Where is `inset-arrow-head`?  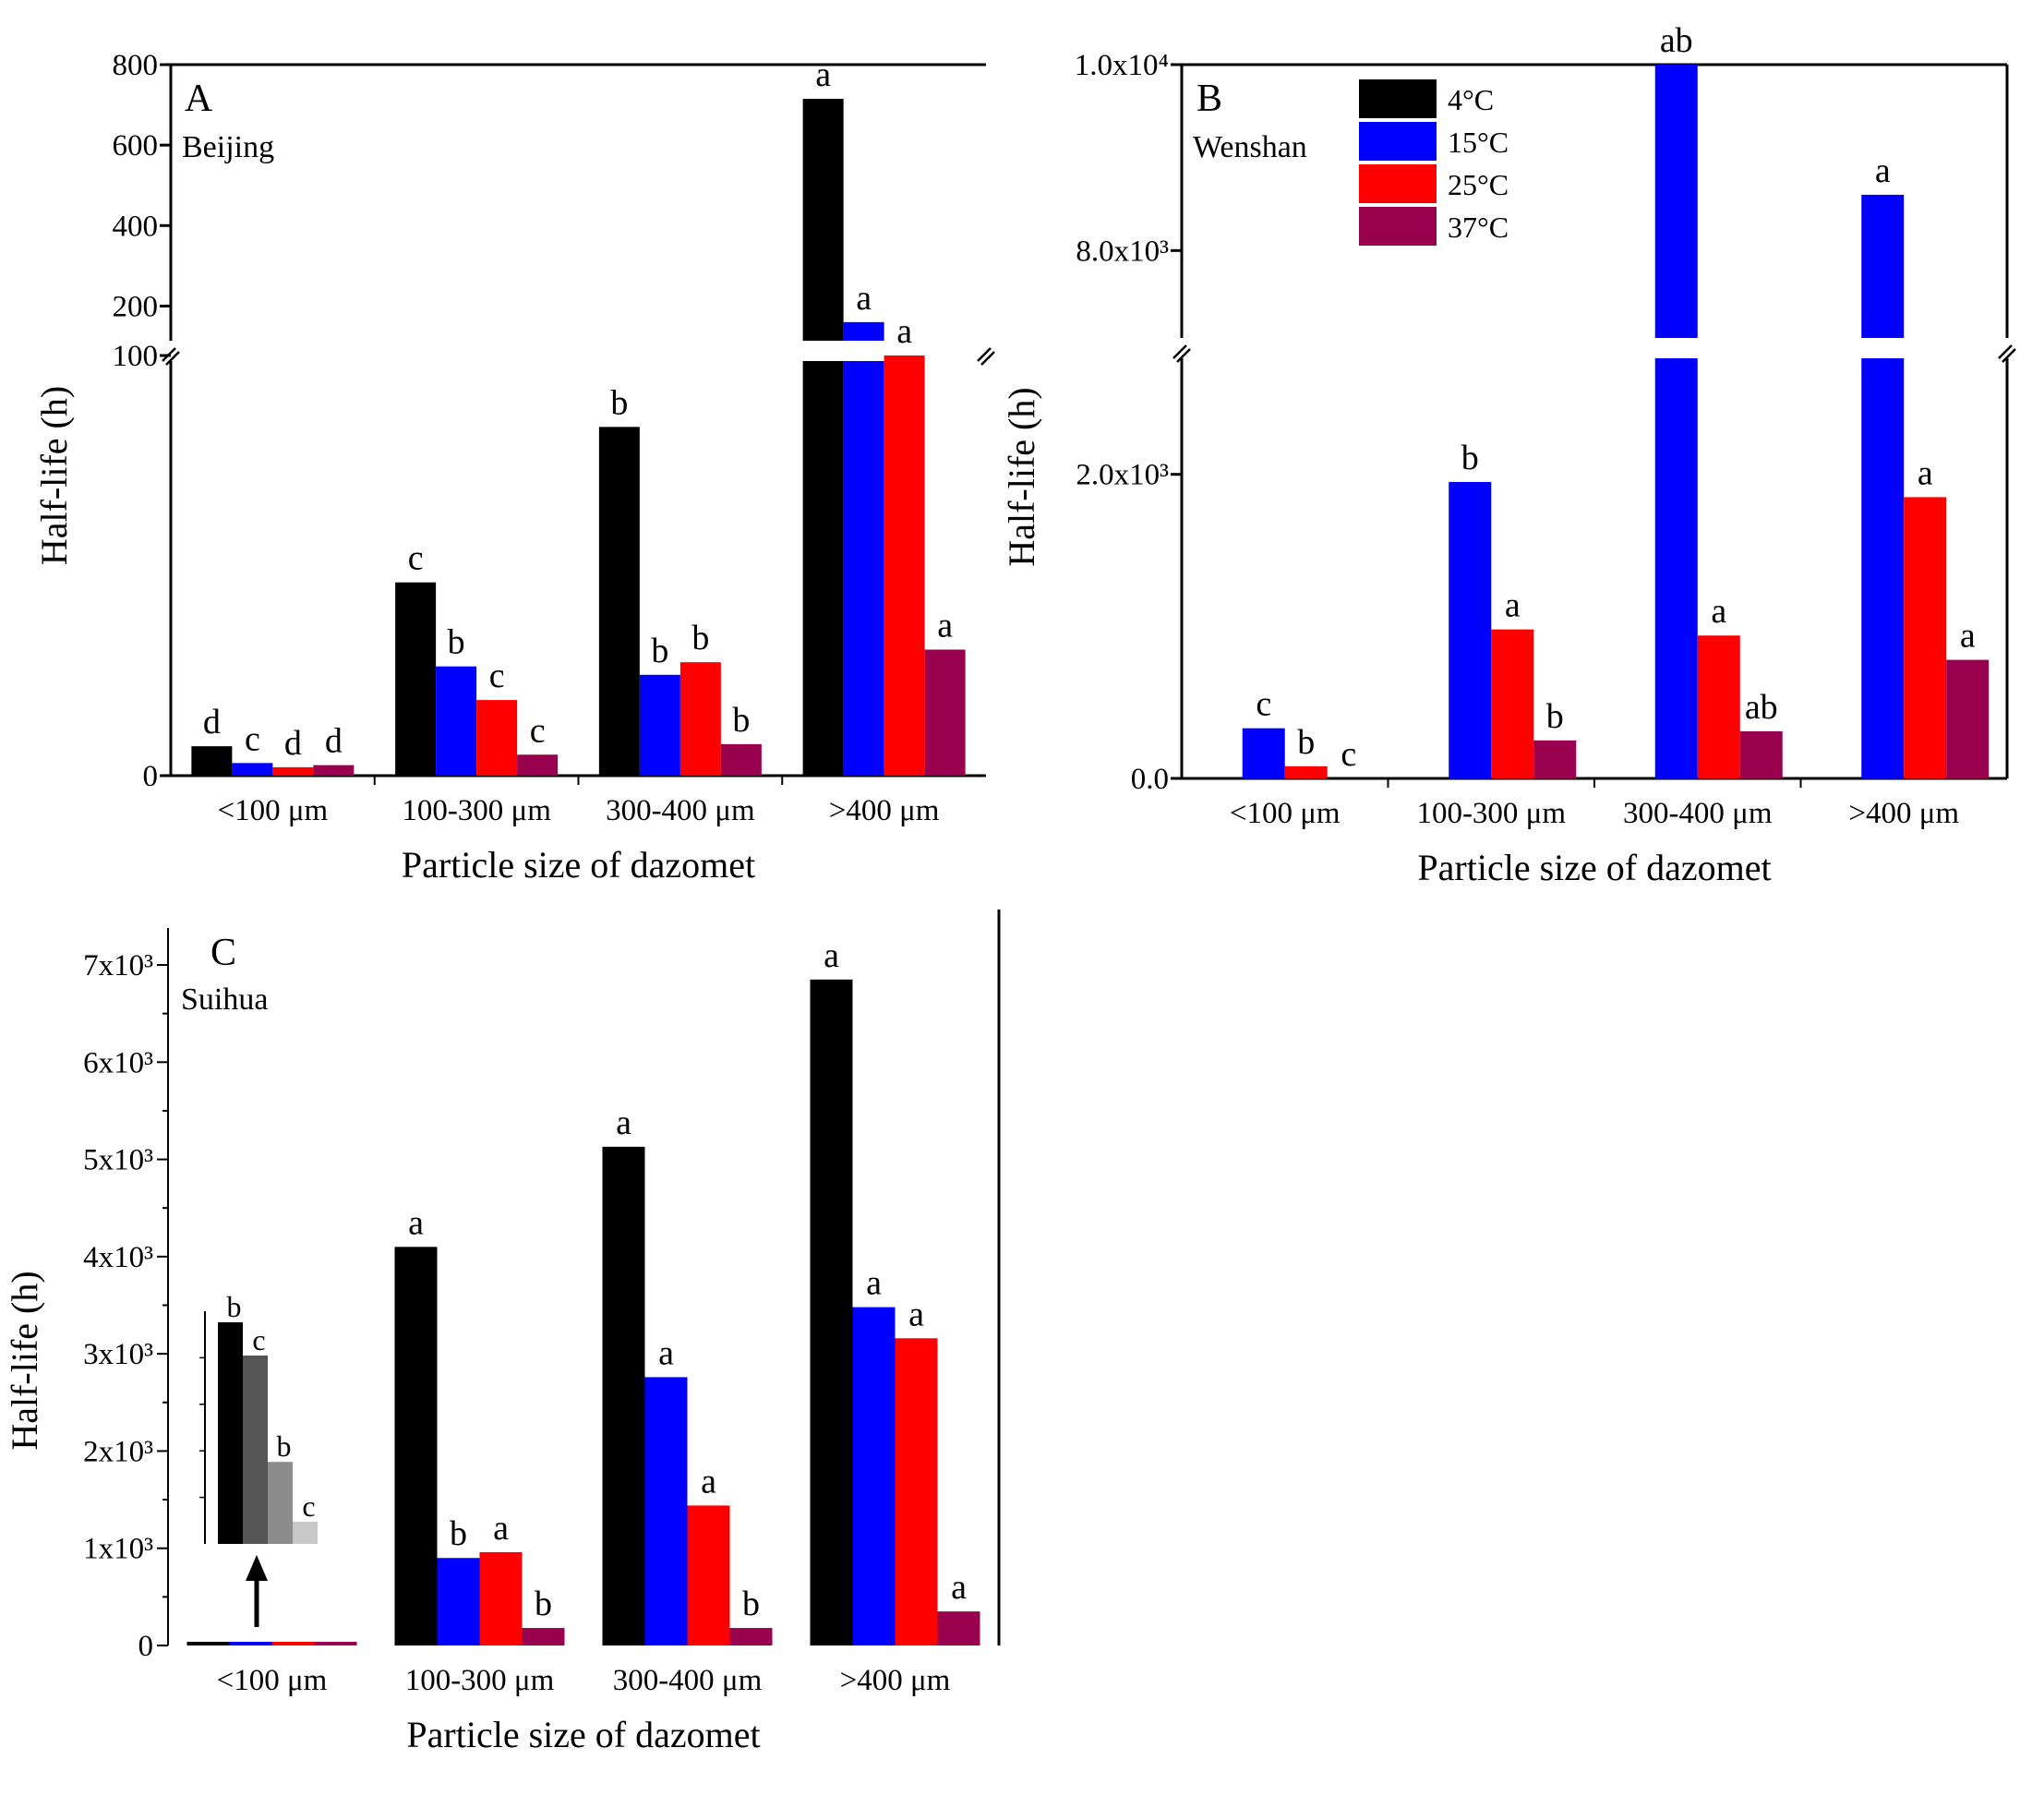
inset-arrow-head is located at coordinates (257, 1568).